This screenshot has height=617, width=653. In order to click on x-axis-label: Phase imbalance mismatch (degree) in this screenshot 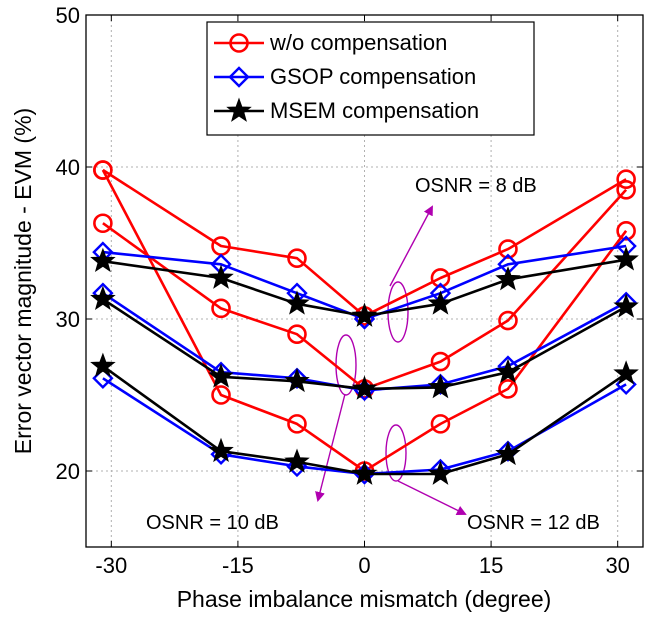, I will do `click(364, 599)`.